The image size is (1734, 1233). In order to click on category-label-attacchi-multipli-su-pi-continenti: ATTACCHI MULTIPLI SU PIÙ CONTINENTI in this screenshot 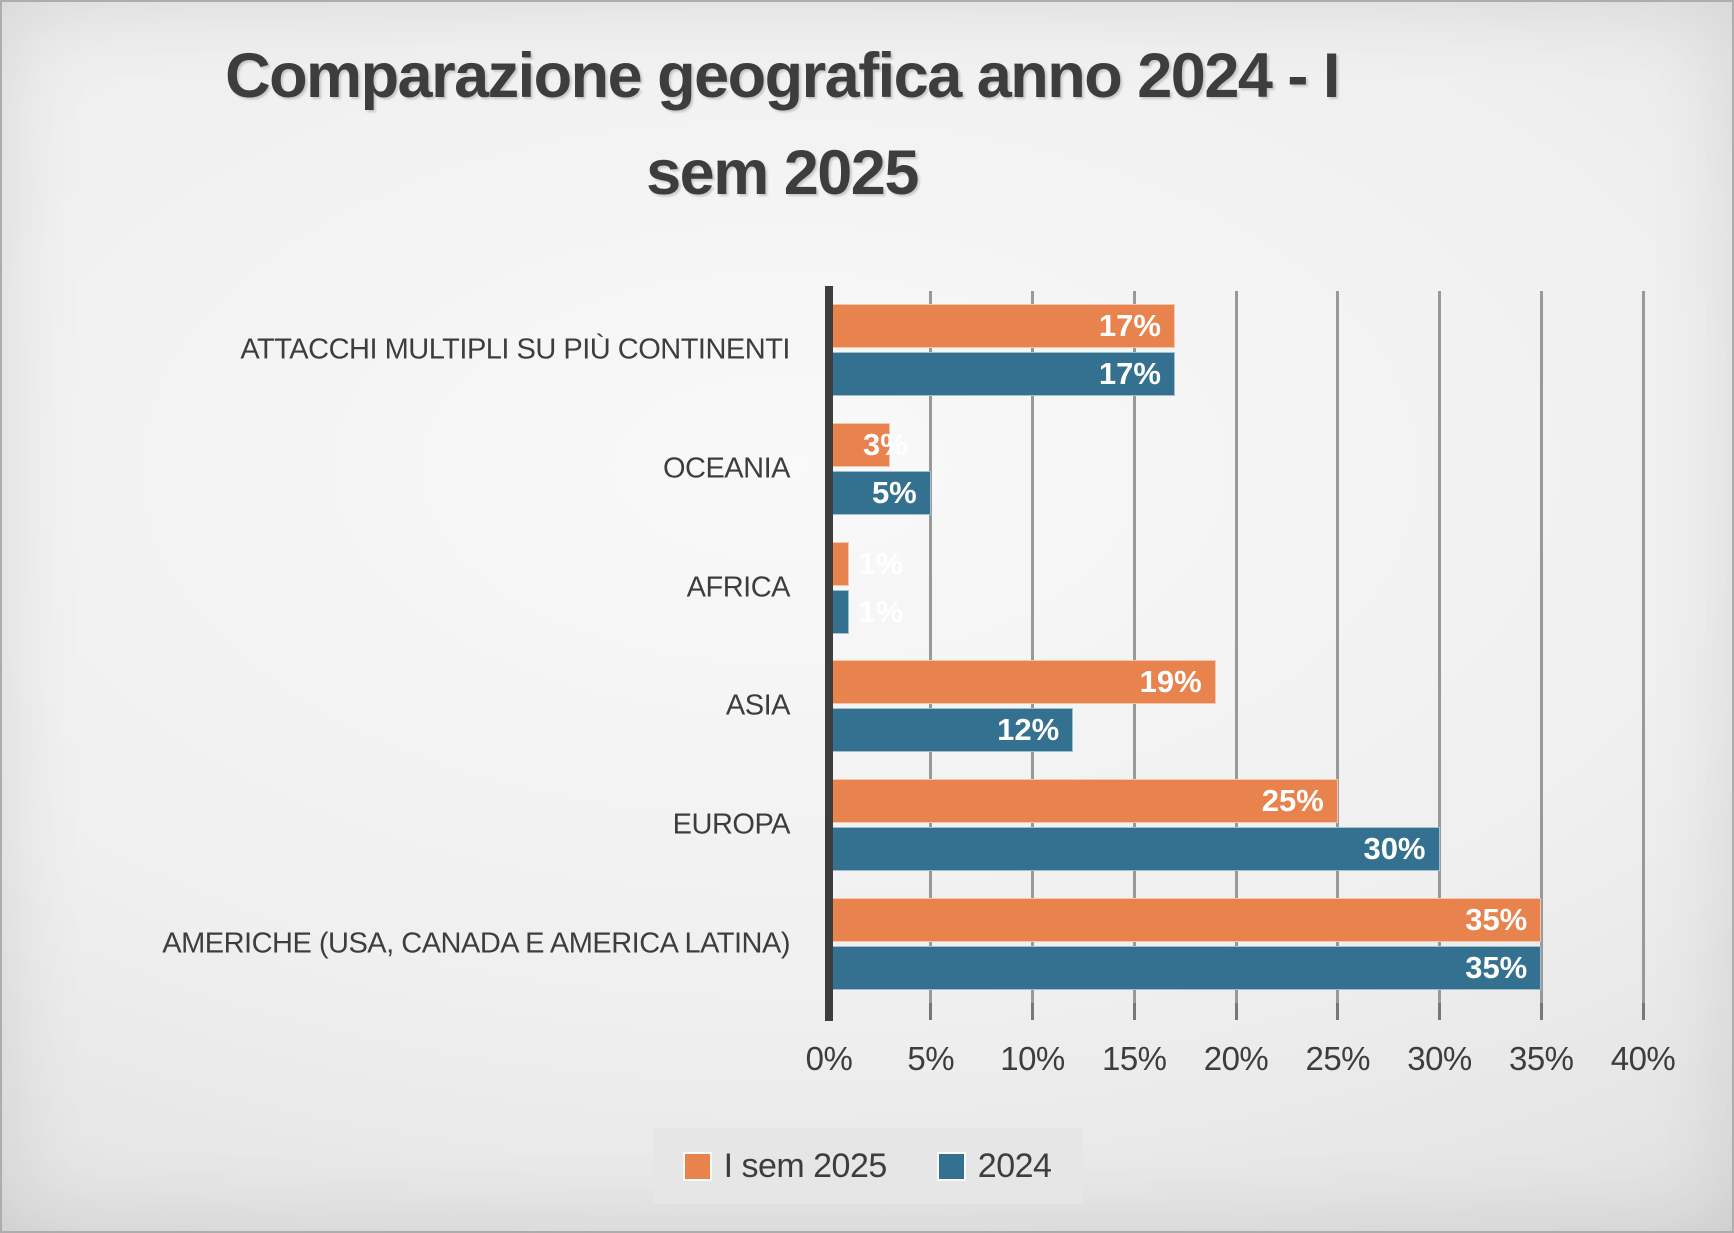, I will do `click(515, 349)`.